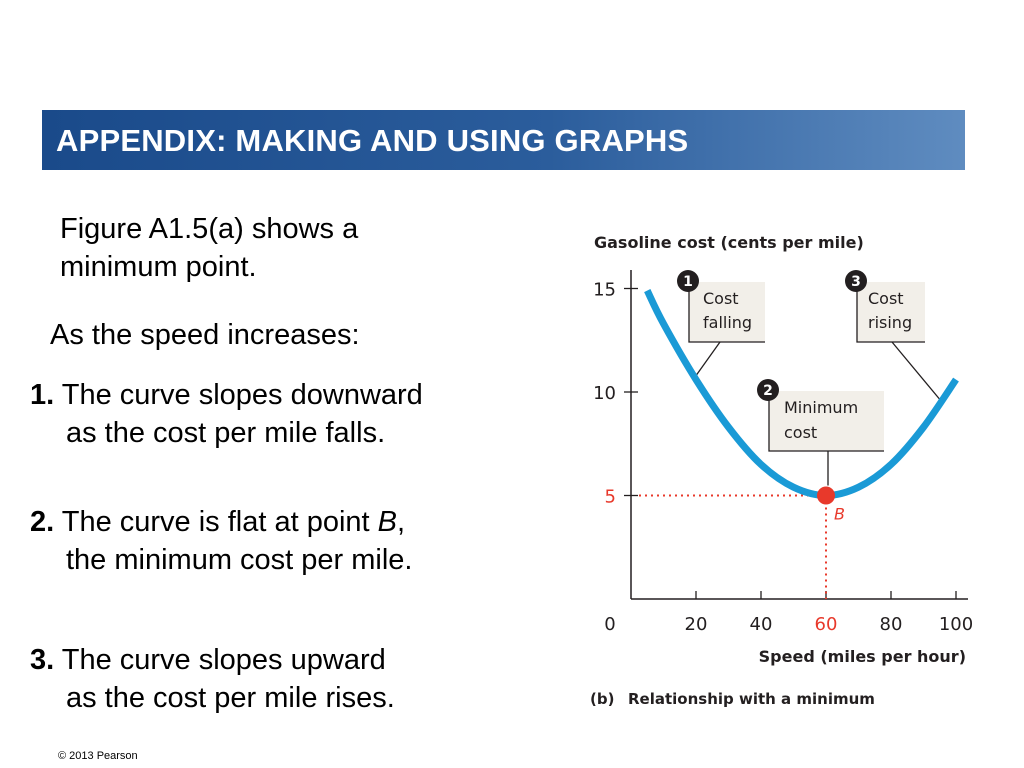  I want to click on item-text-continued: as the cost per mile falls., so click(226, 433).